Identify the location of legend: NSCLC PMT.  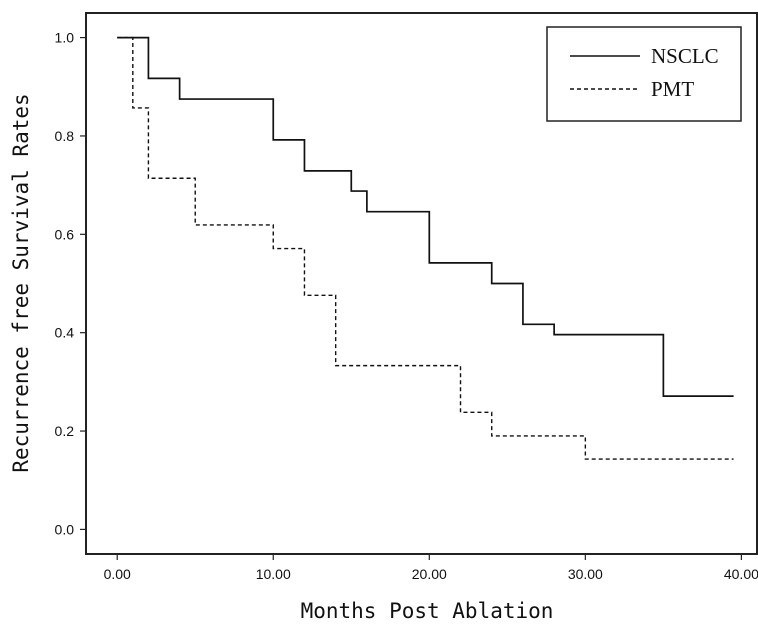
(644, 74).